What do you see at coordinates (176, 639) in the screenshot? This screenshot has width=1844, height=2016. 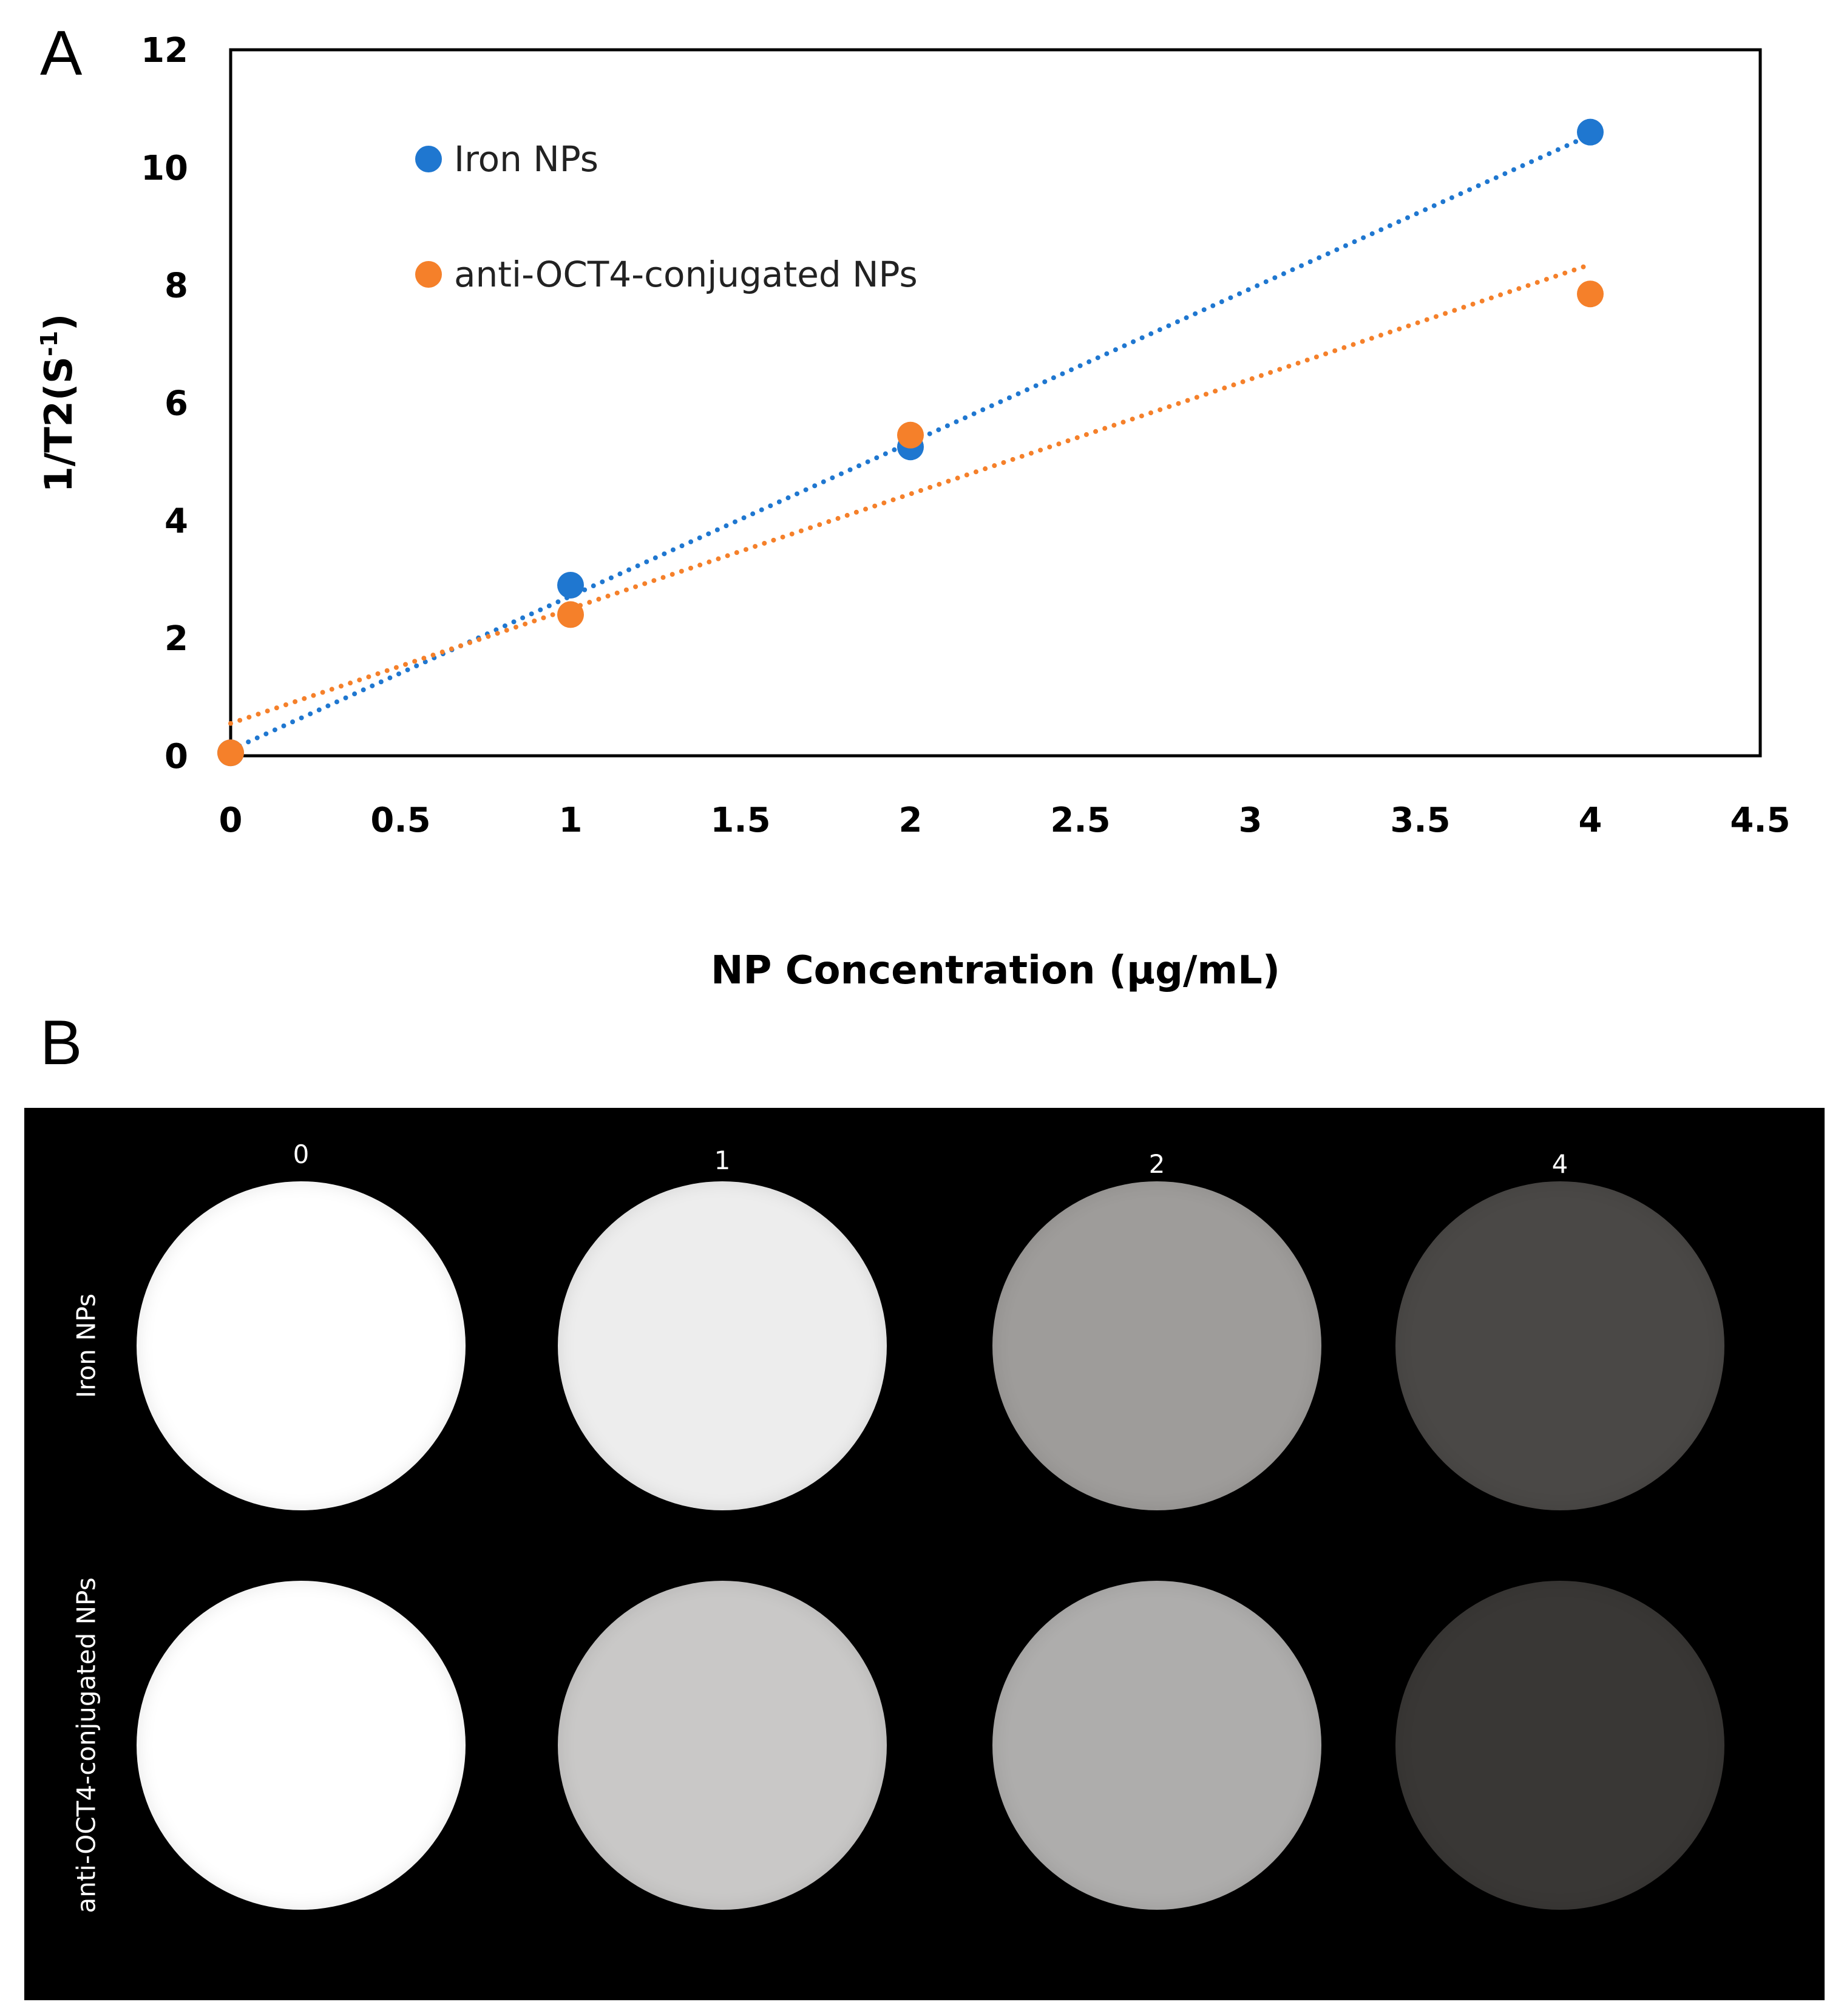 I see `y-tick-label: 2` at bounding box center [176, 639].